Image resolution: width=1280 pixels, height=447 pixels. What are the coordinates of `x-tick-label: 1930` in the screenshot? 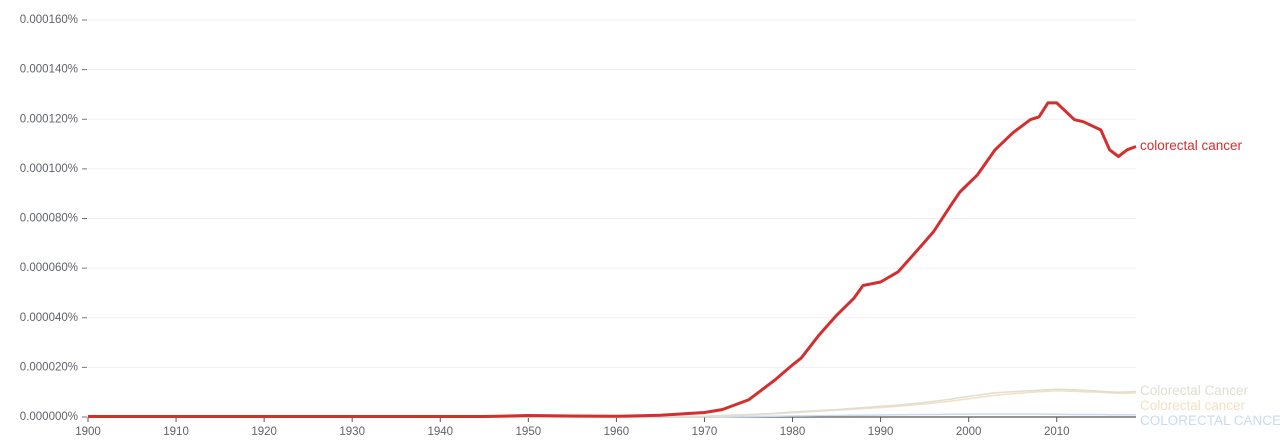 It's located at (352, 432).